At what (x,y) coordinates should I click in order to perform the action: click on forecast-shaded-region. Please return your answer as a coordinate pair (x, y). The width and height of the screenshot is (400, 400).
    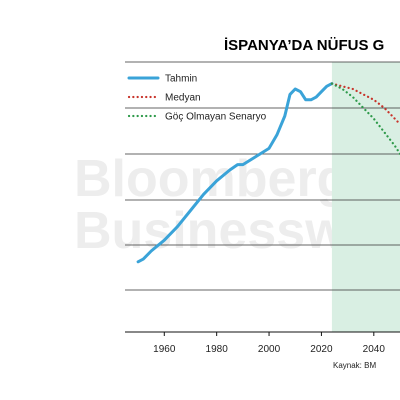
    Looking at the image, I should click on (365, 197).